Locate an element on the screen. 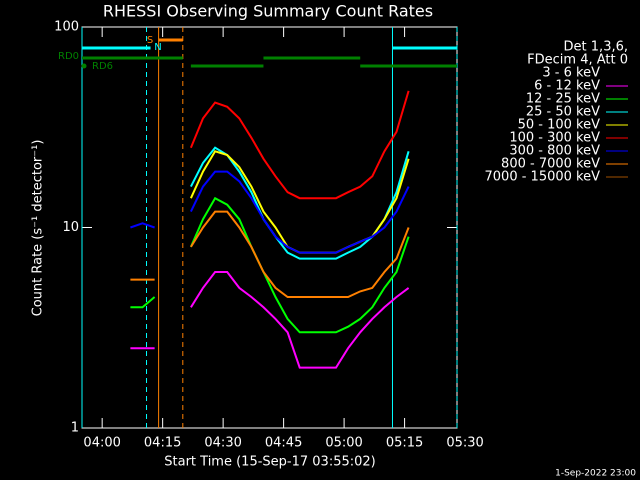 The height and width of the screenshot is (480, 640). legend-label: 800 - 7000 keV is located at coordinates (550, 164).